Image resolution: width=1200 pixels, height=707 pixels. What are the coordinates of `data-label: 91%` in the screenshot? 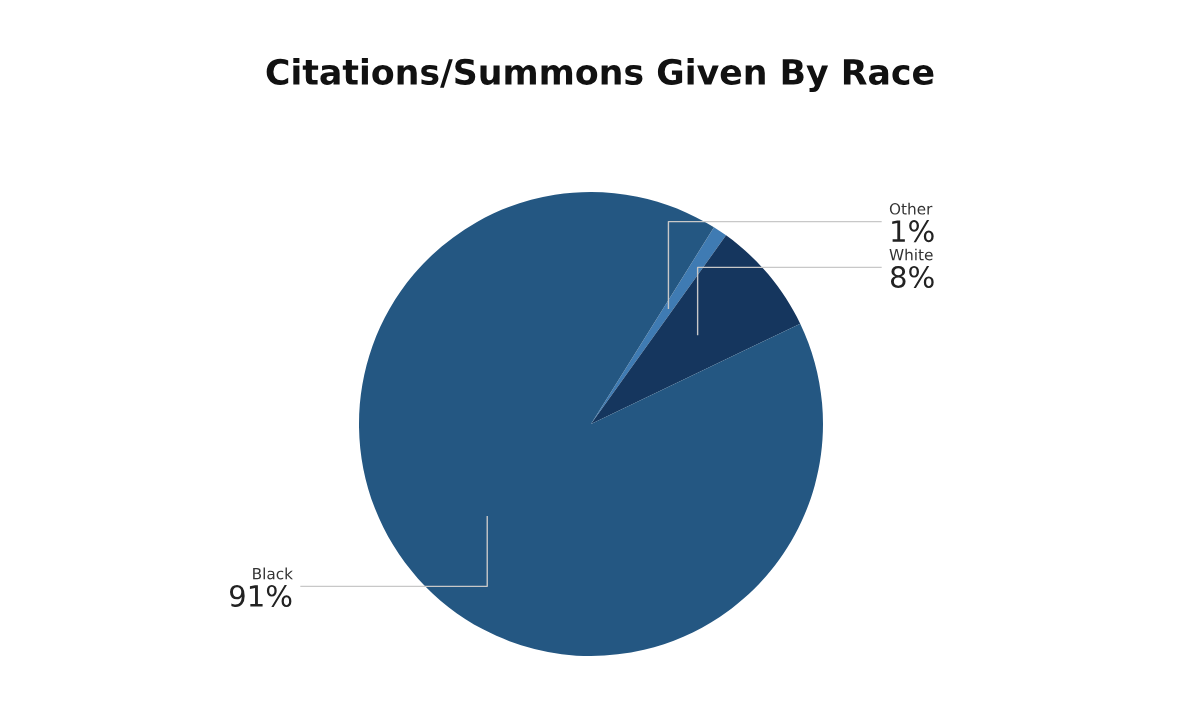 It's located at (261, 595).